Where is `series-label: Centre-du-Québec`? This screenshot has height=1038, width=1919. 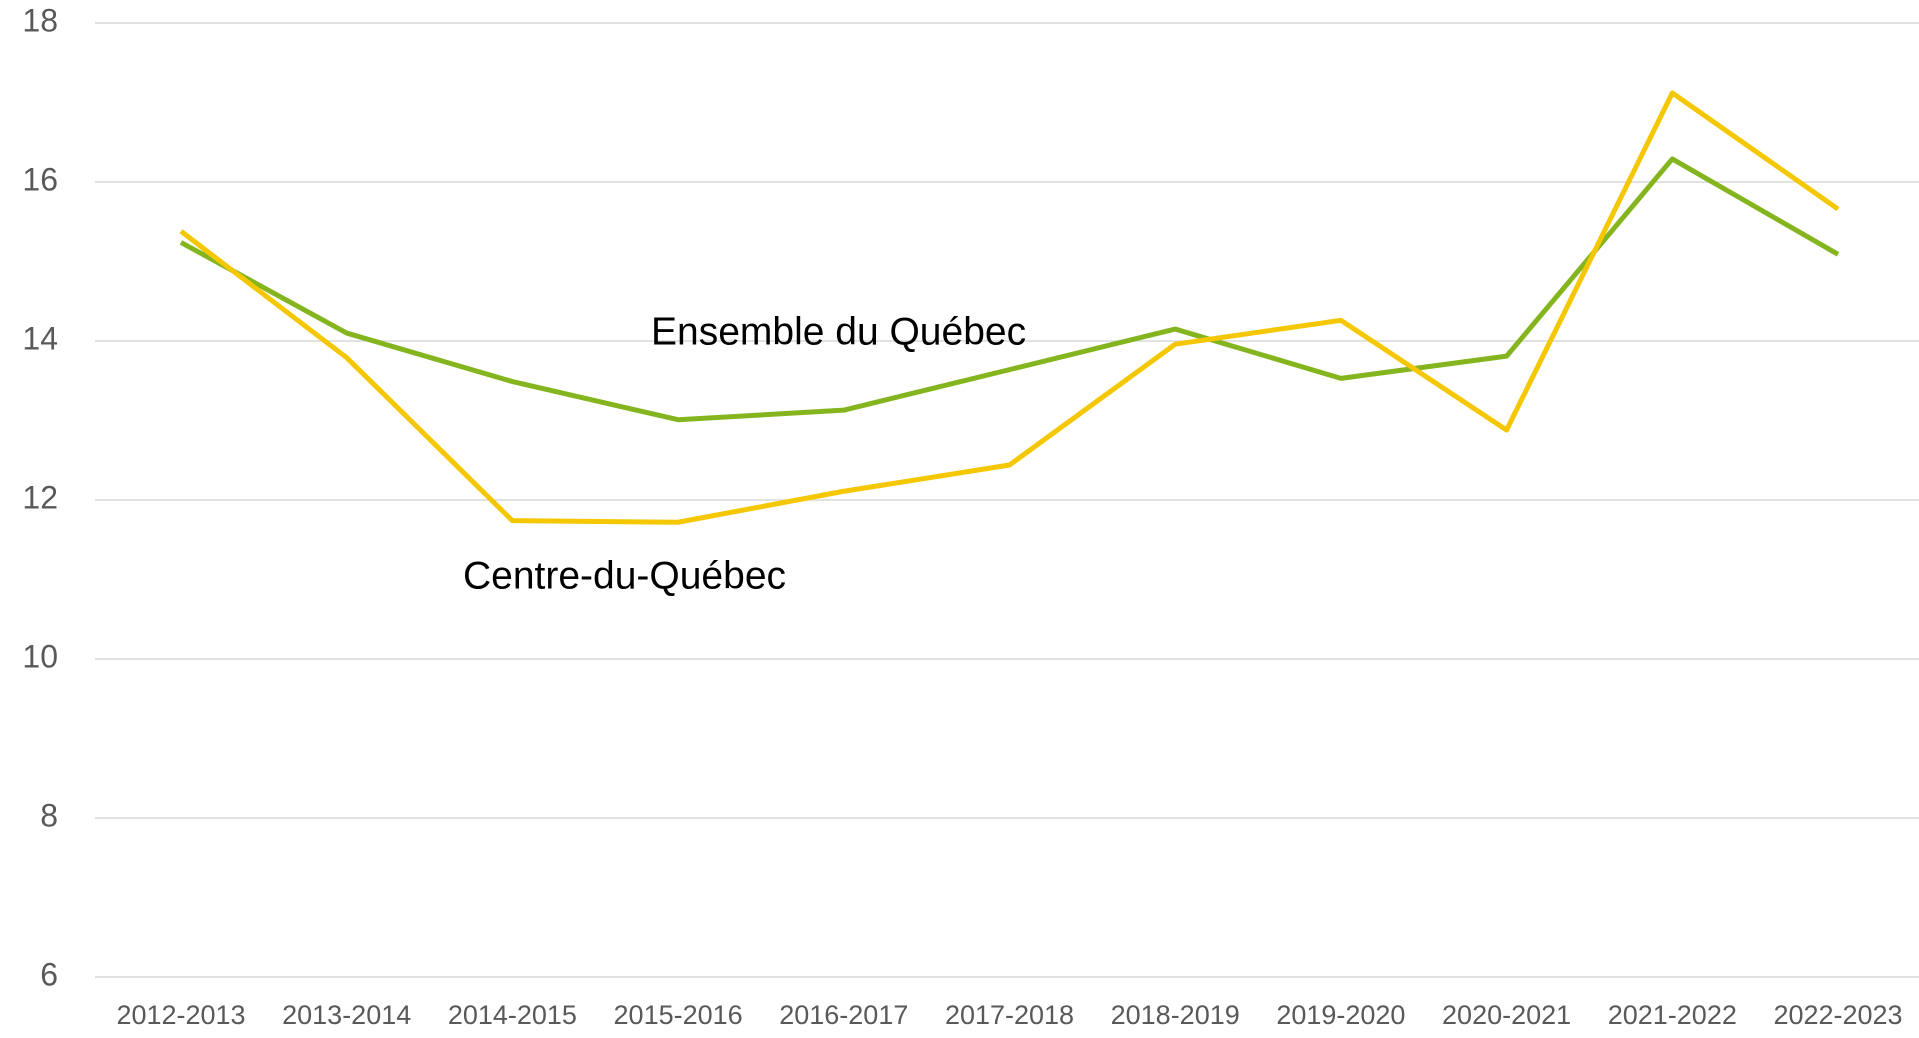
series-label: Centre-du-Québec is located at coordinates (624, 575).